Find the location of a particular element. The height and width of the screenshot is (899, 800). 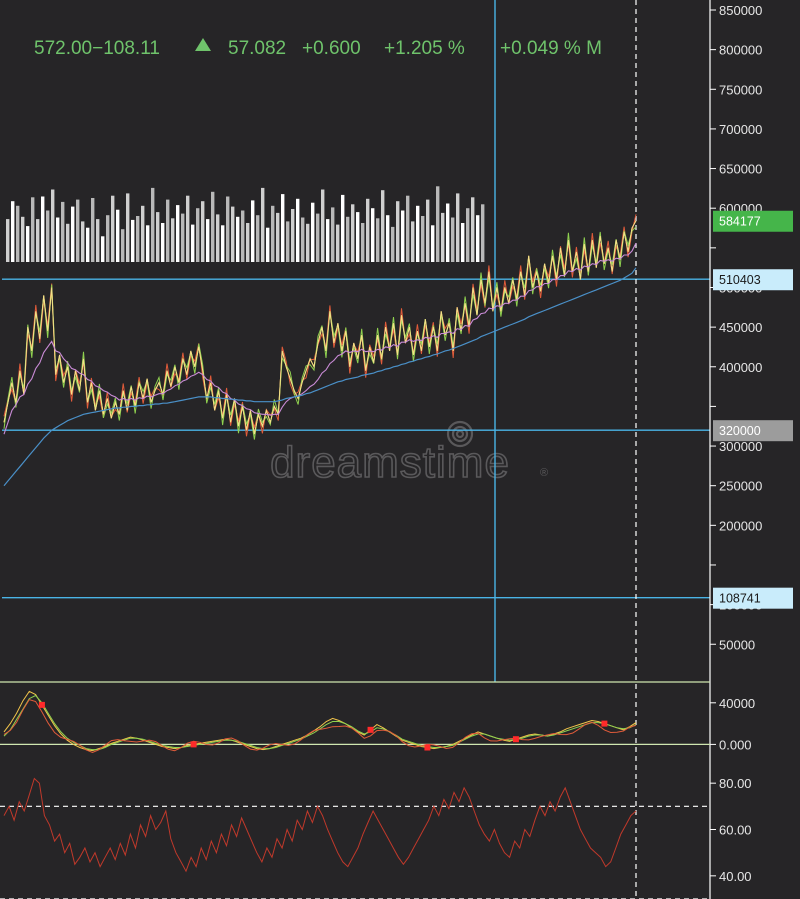

y-tick-label: 750000 is located at coordinates (740, 89).